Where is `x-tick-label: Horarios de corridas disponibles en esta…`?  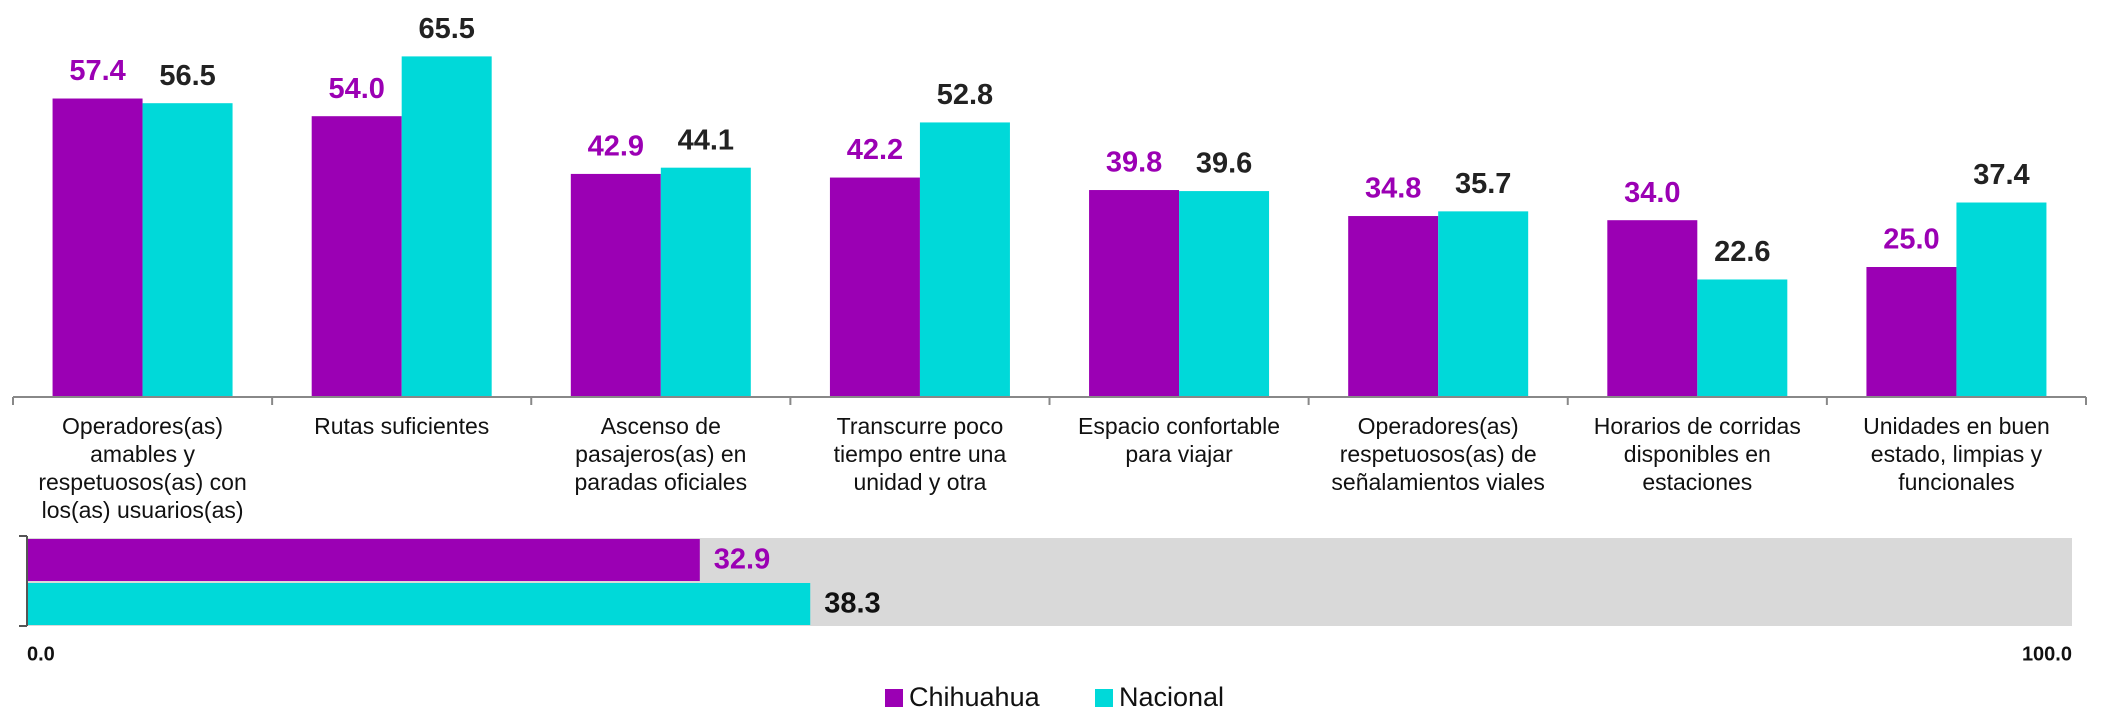
x-tick-label: Horarios de corridas disponibles en esta… is located at coordinates (1697, 454).